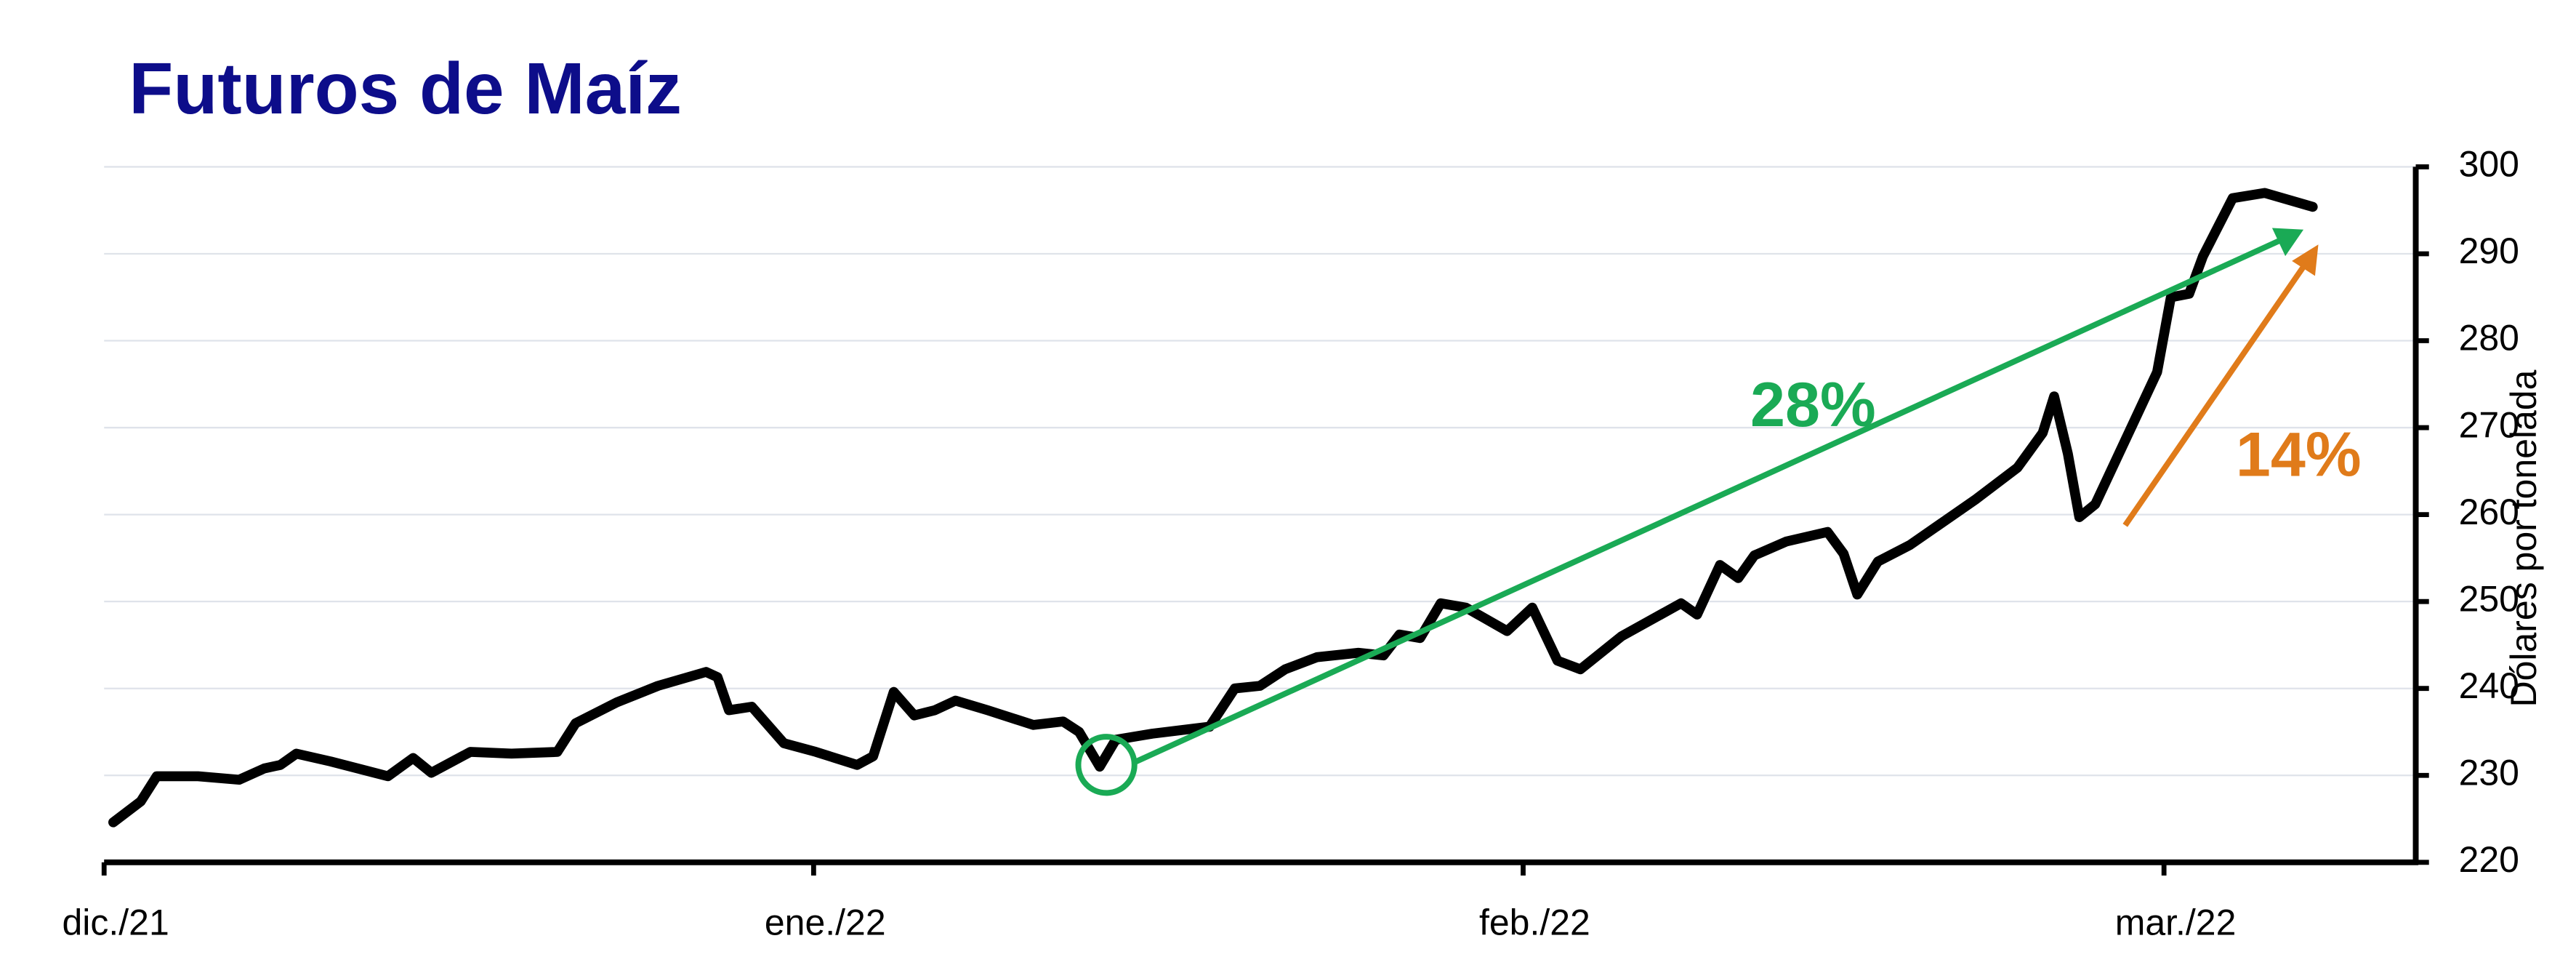 This screenshot has width=2576, height=973. I want to click on annotation-text: 14%, so click(2299, 454).